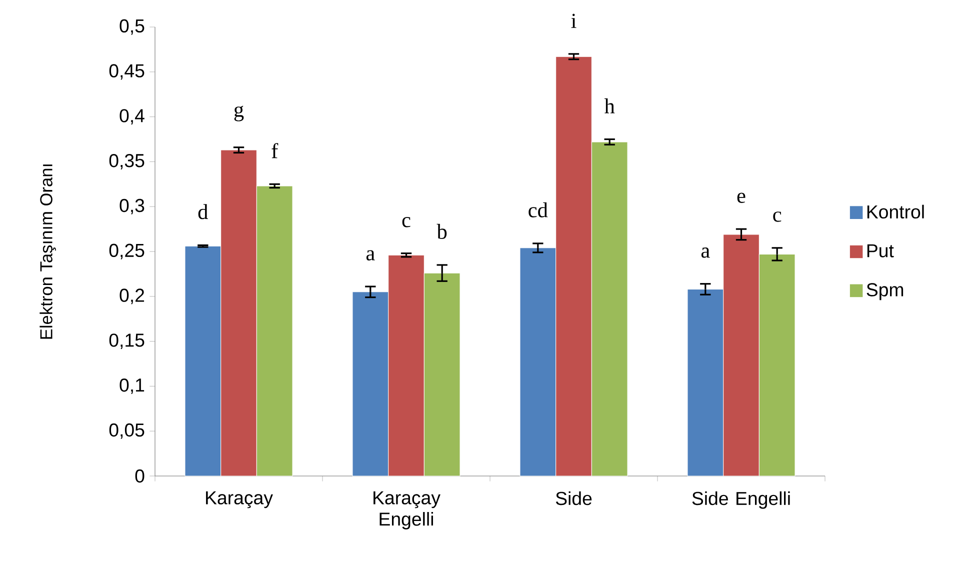  I want to click on x-tick-label: Karaçay Engelli, so click(407, 510).